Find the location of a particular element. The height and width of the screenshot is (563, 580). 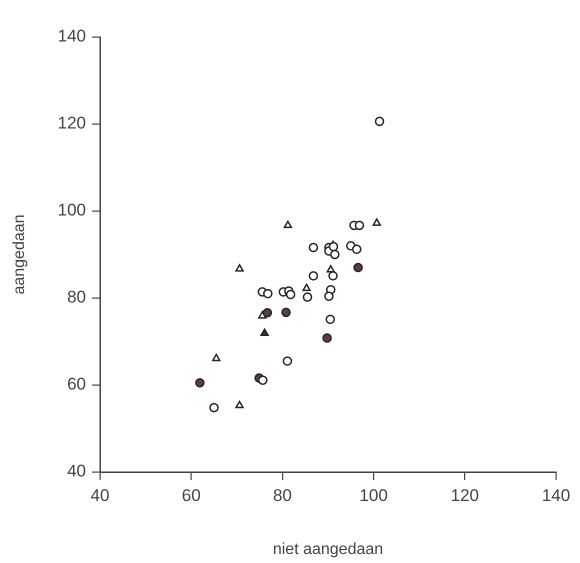

y-axis-title: aangedaan is located at coordinates (19, 254).